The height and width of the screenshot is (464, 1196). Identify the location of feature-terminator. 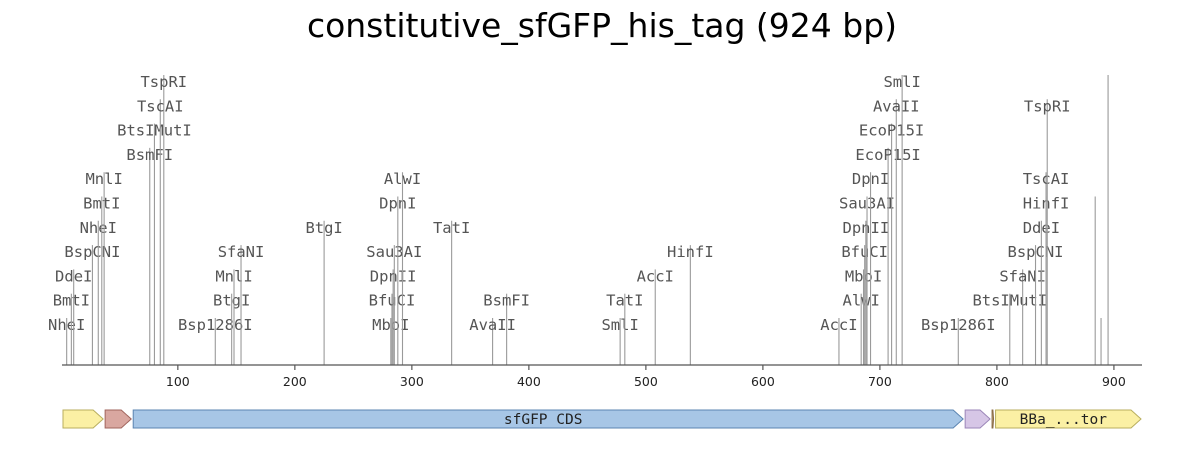
(1068, 419).